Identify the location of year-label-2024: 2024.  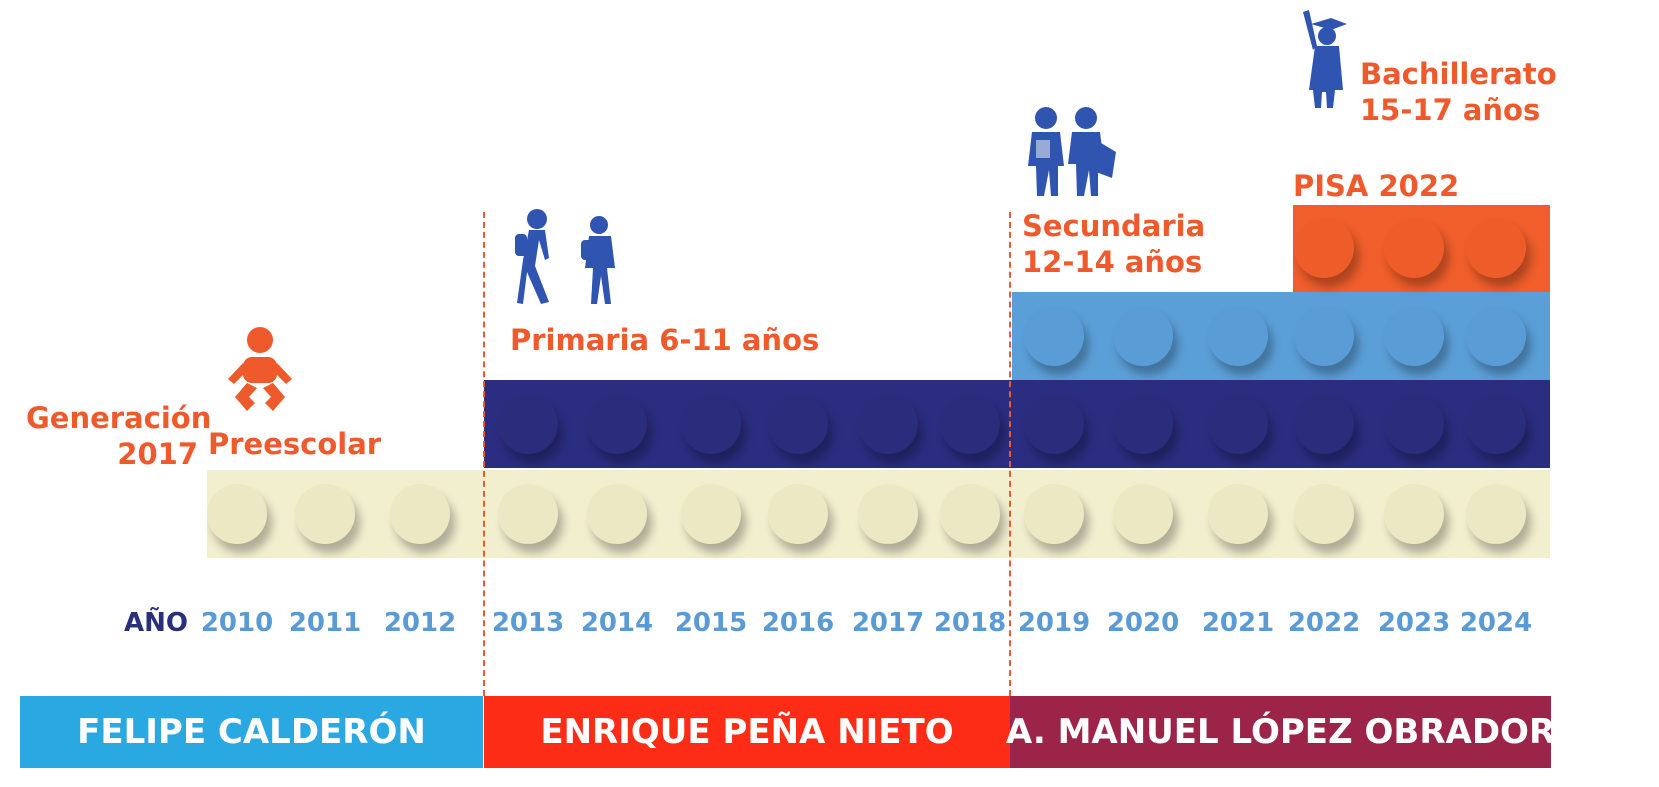
(1496, 623).